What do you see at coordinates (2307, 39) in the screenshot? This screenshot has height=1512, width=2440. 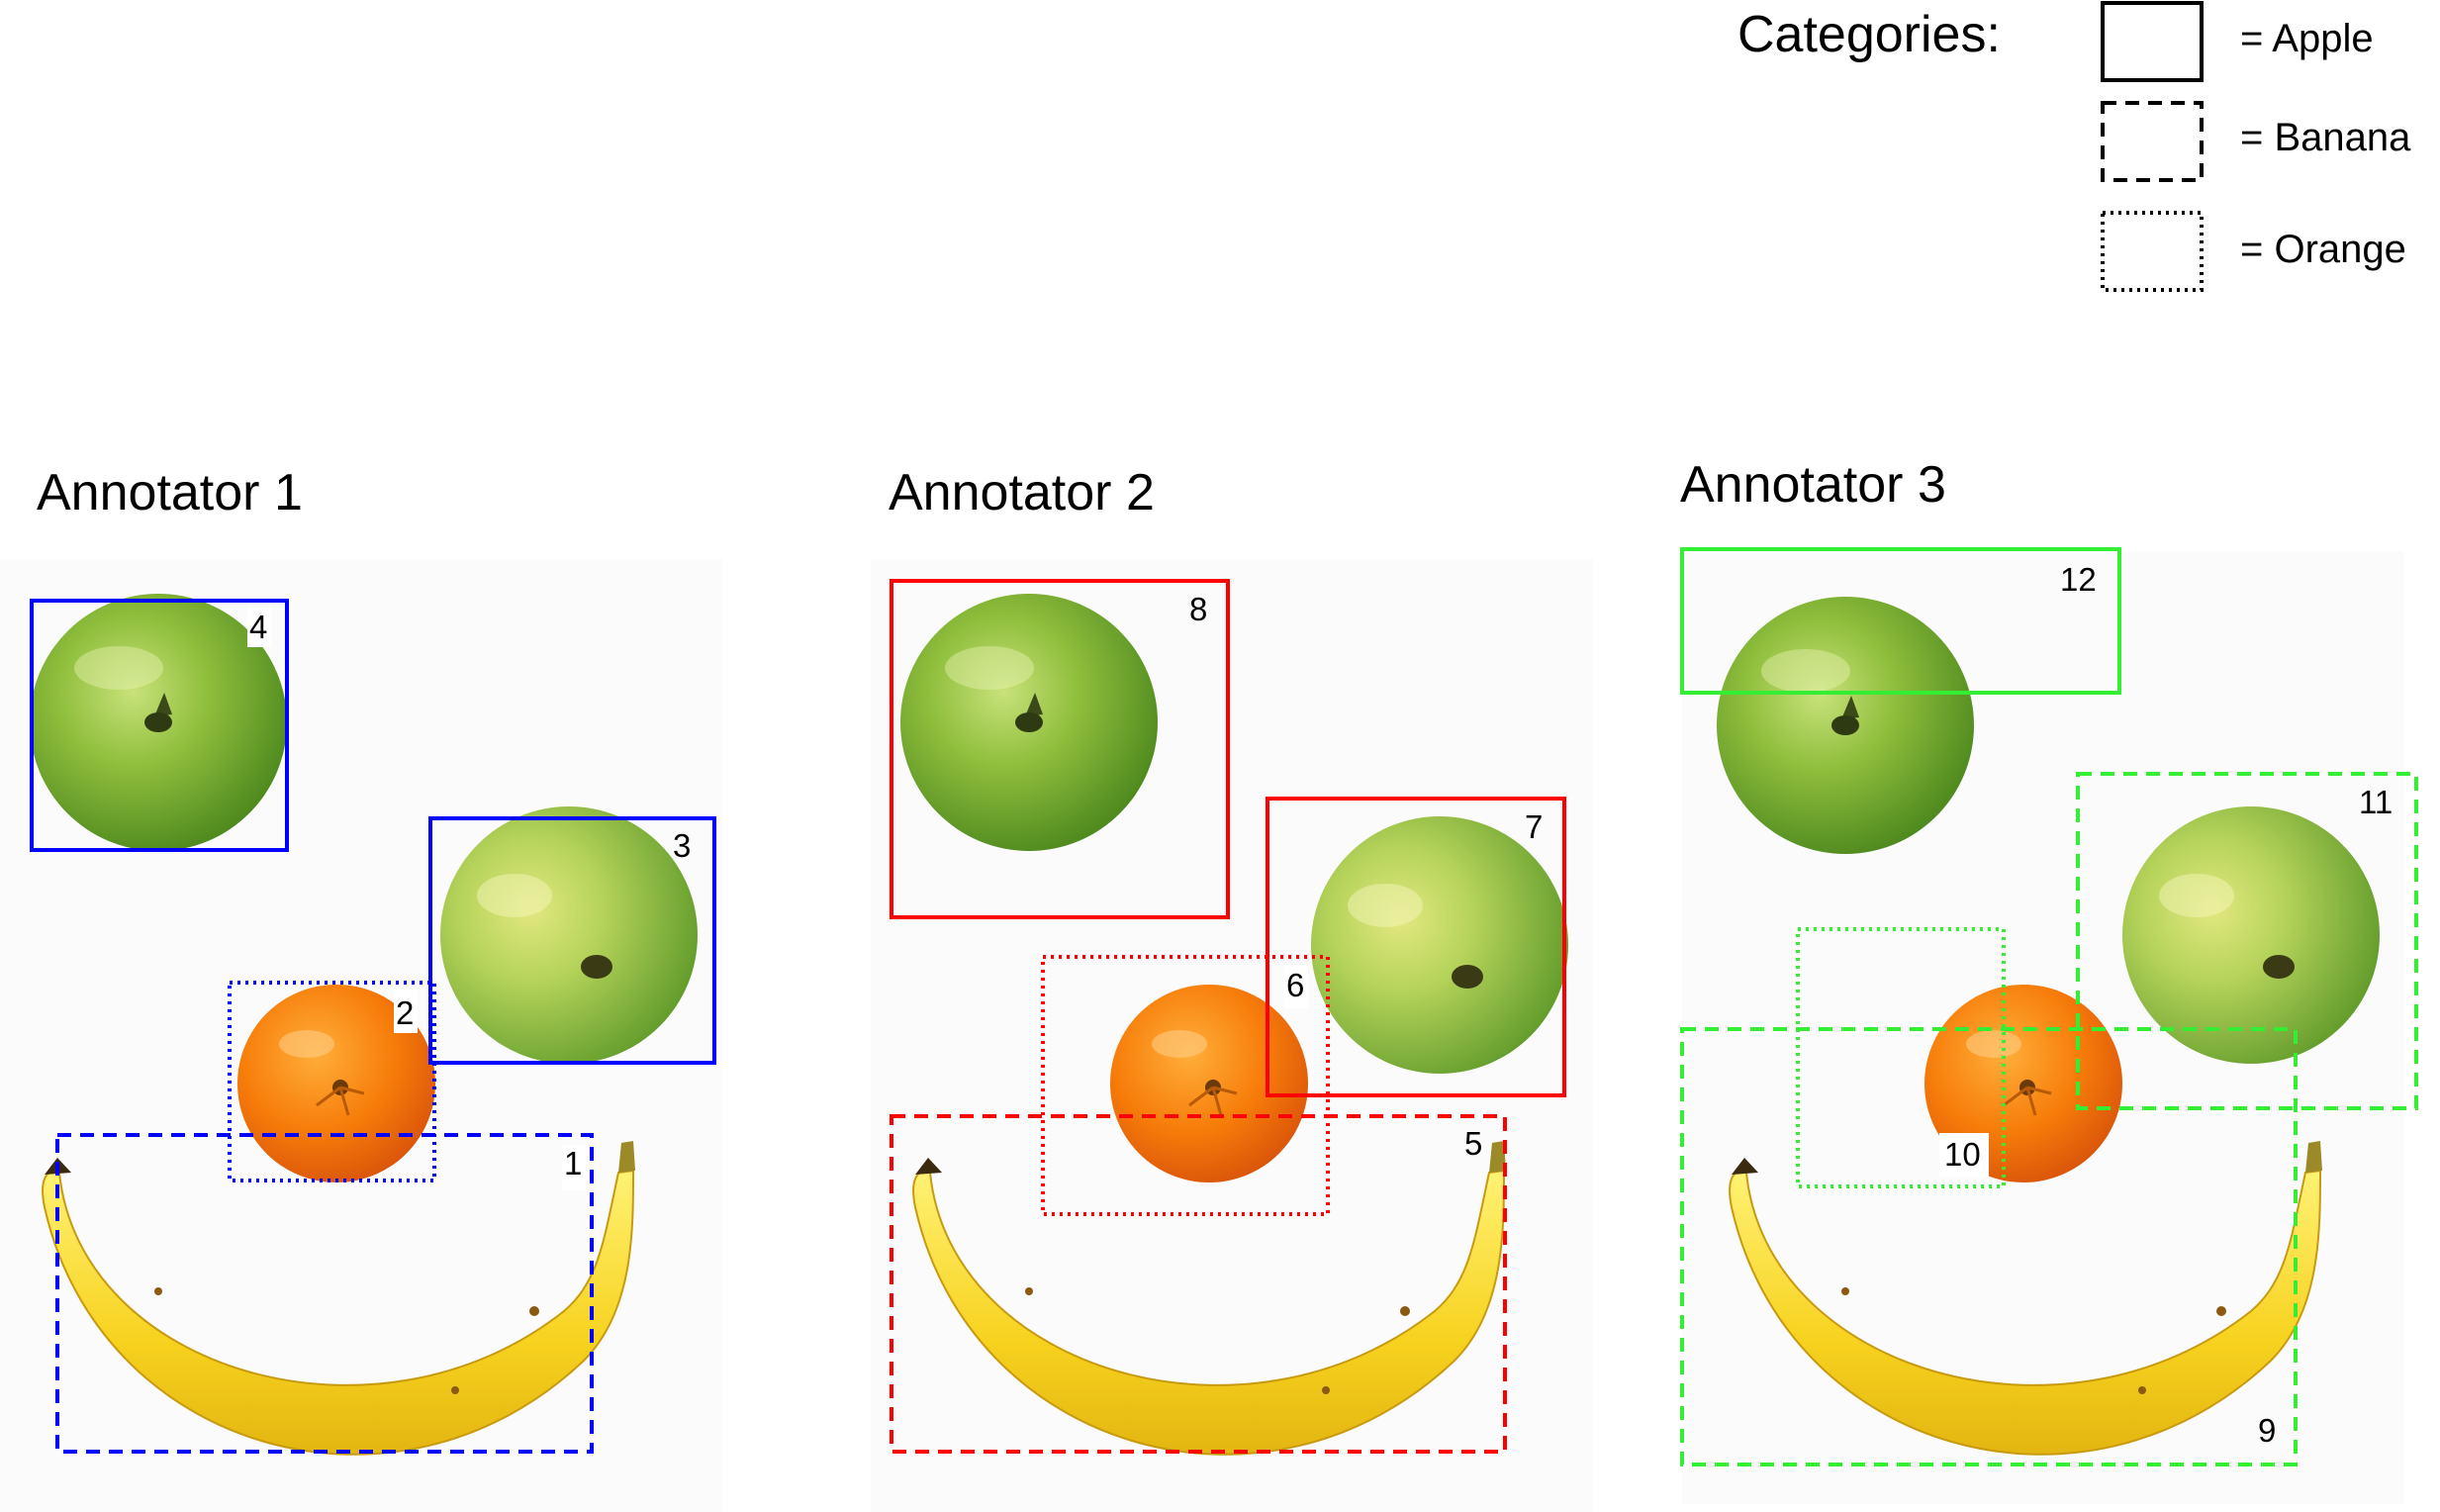 I see `legend-label-apple: = Apple` at bounding box center [2307, 39].